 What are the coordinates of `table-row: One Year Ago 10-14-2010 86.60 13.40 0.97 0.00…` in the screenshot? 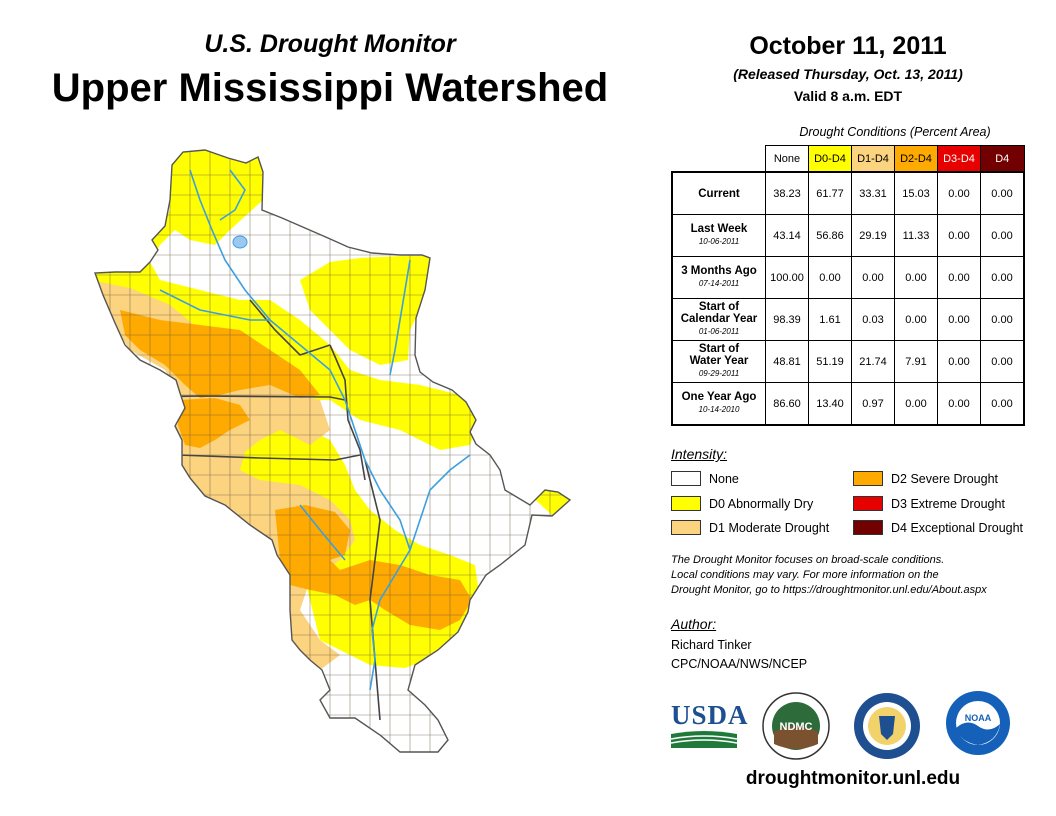 It's located at (848, 404).